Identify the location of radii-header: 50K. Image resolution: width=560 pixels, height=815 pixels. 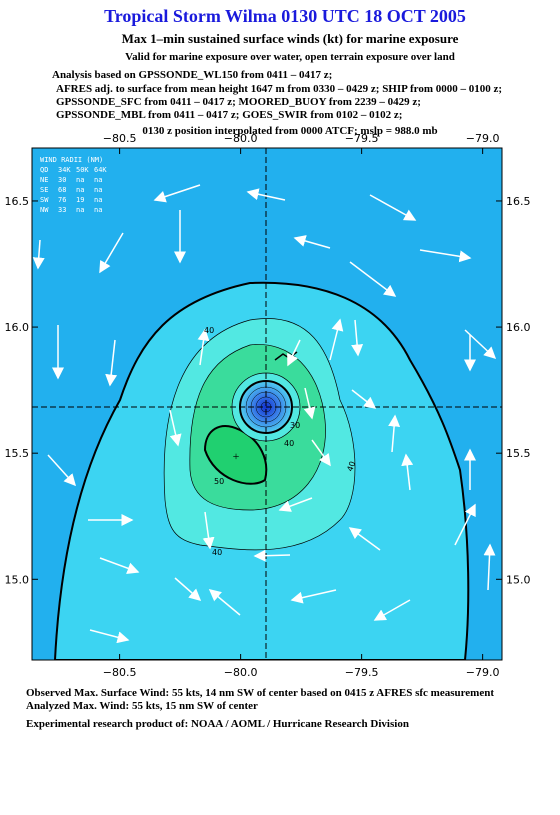
(82, 170).